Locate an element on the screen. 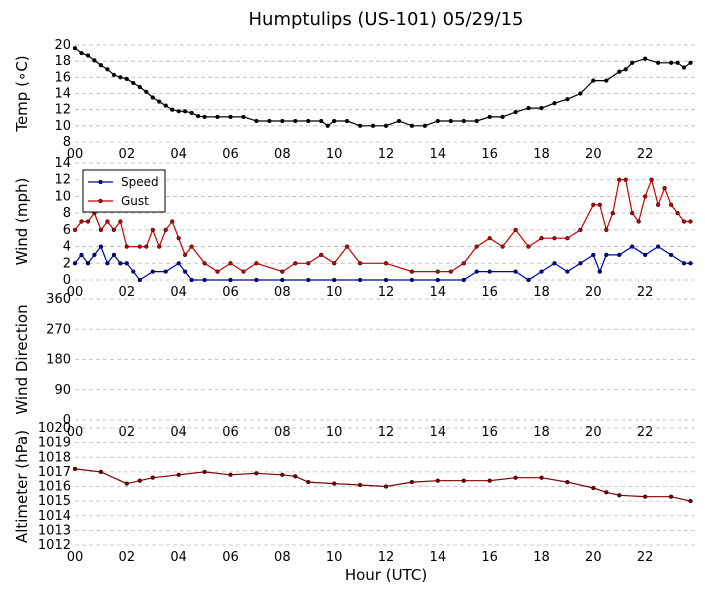 This screenshot has height=594, width=705. x-tick-label: 22 is located at coordinates (645, 432).